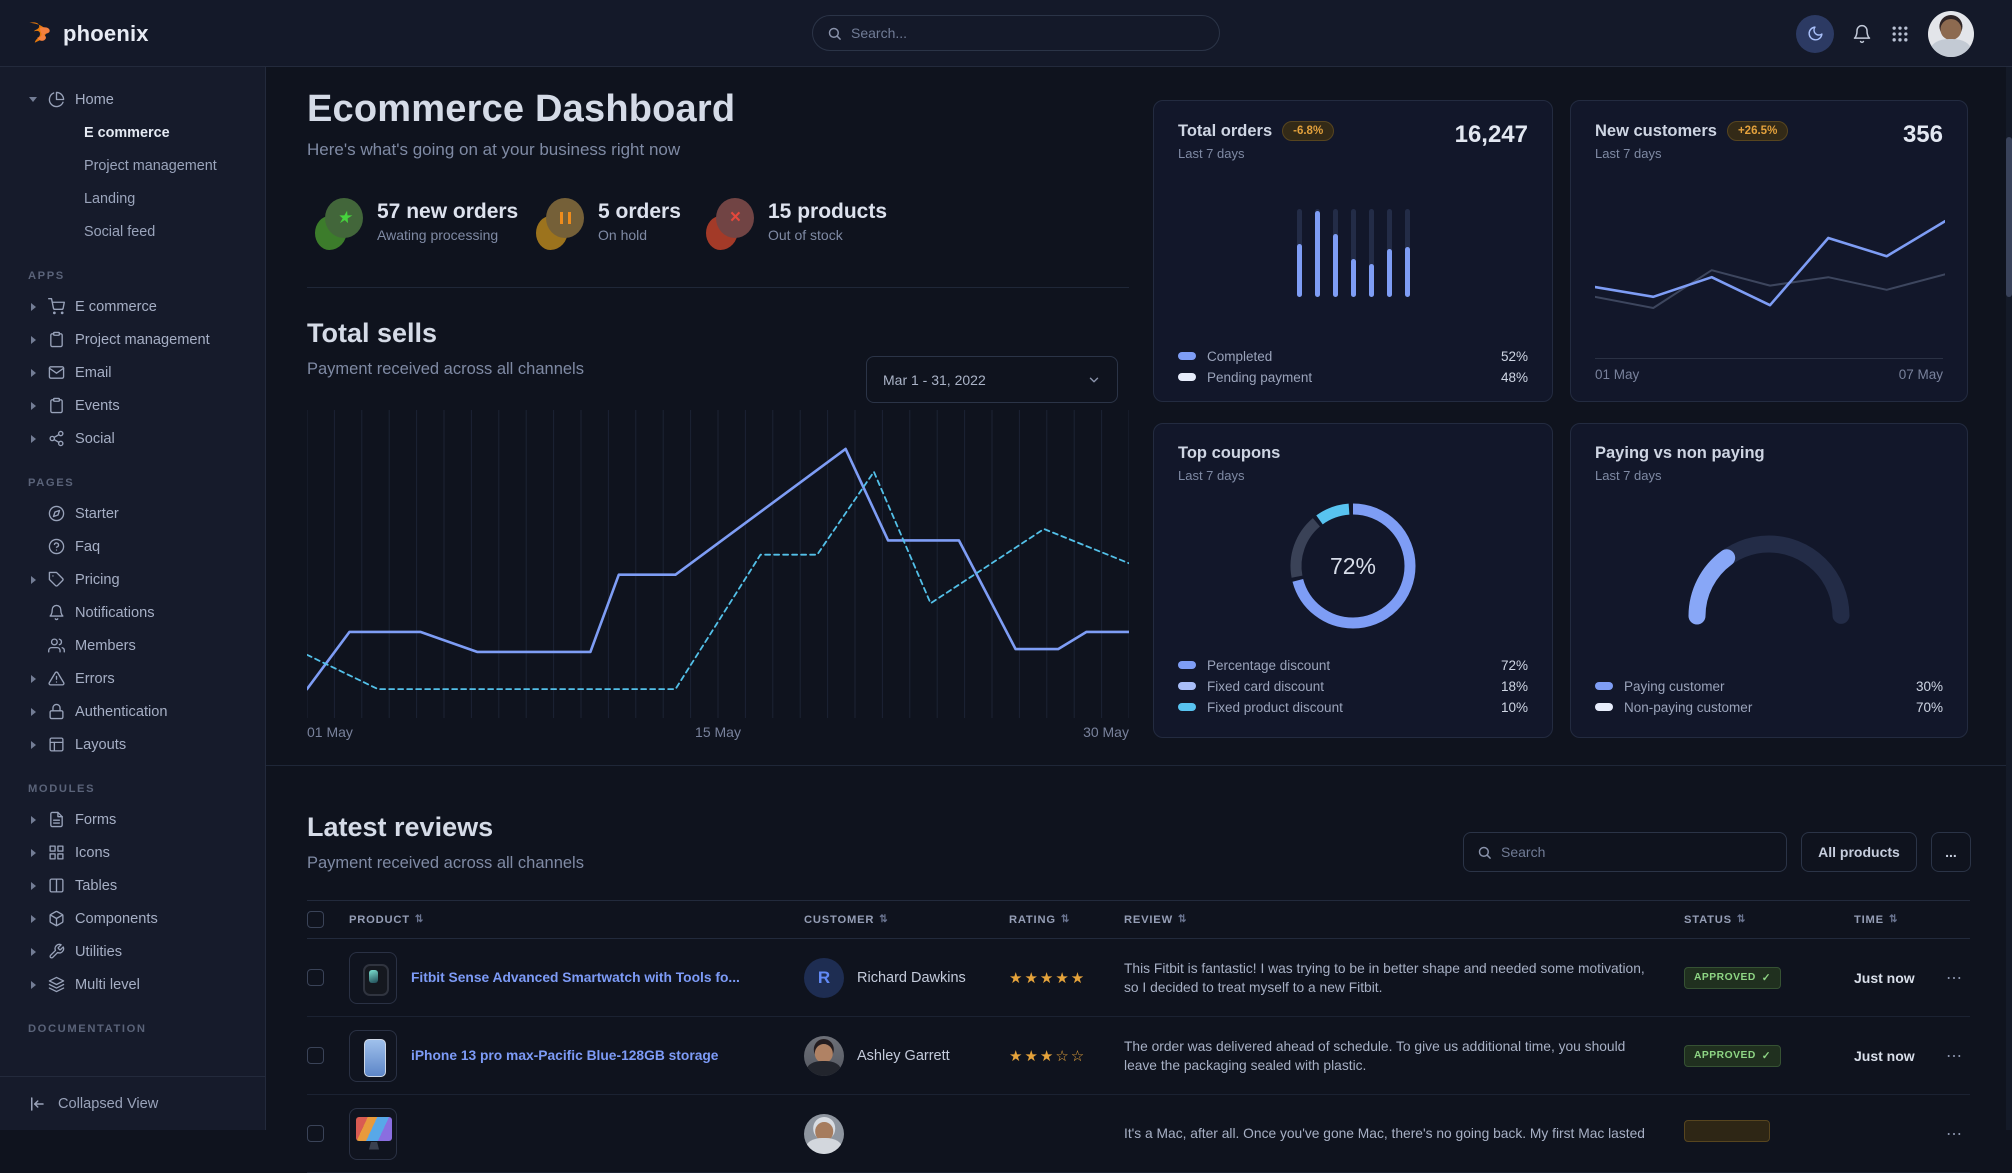 This screenshot has height=1173, width=2012. What do you see at coordinates (56, 99) in the screenshot?
I see `pie-icon` at bounding box center [56, 99].